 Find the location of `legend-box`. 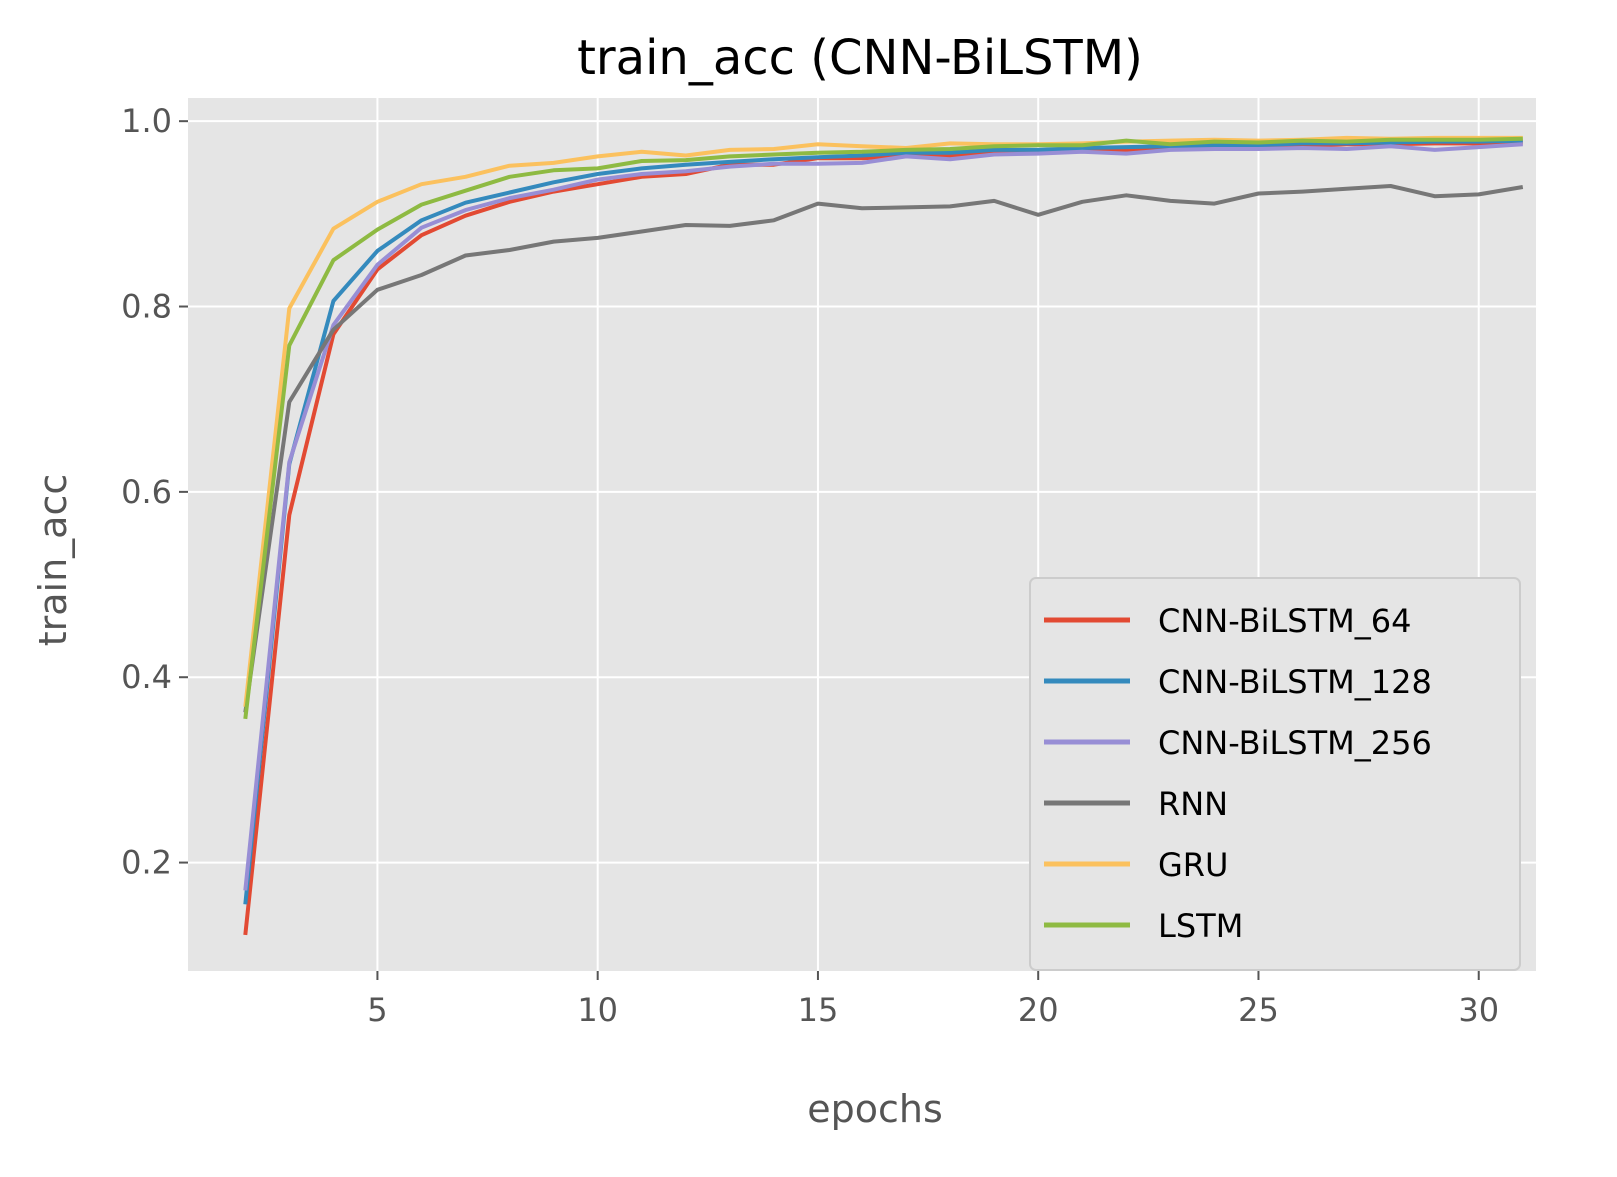

legend-box is located at coordinates (1275, 774).